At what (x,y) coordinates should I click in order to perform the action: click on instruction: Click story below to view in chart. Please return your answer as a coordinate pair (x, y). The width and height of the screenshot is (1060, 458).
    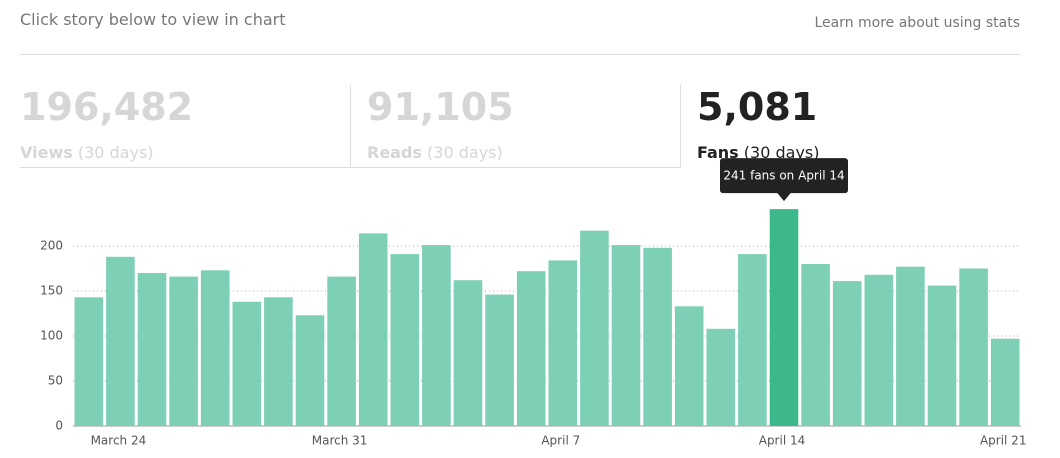
    Looking at the image, I should click on (153, 19).